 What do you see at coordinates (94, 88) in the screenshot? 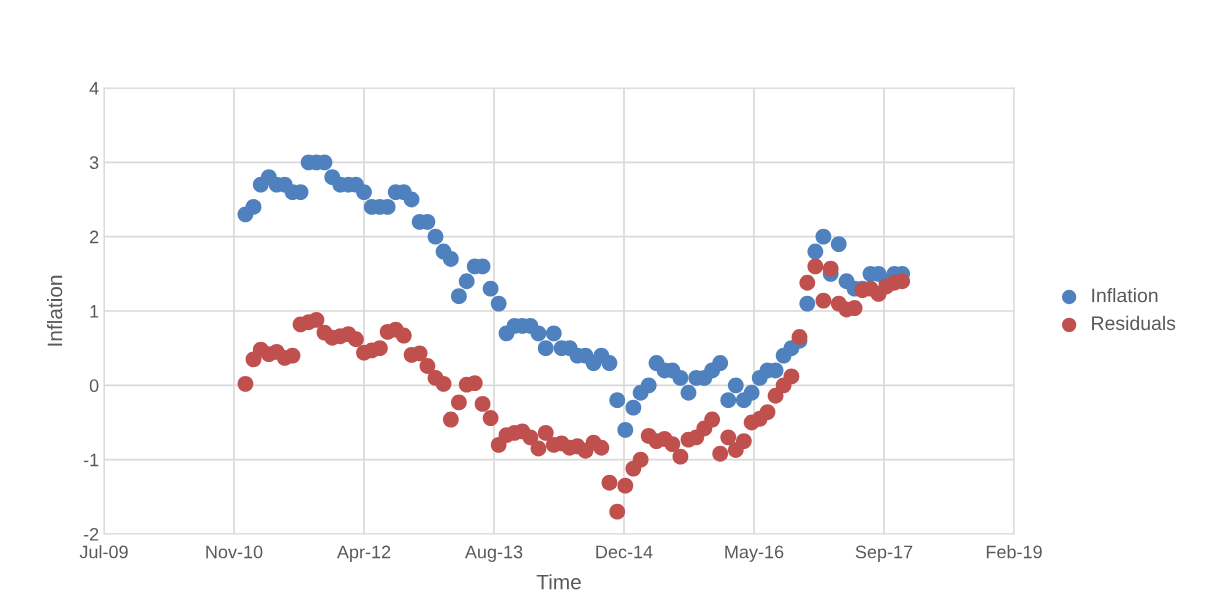
I see `y-tick-label: 4` at bounding box center [94, 88].